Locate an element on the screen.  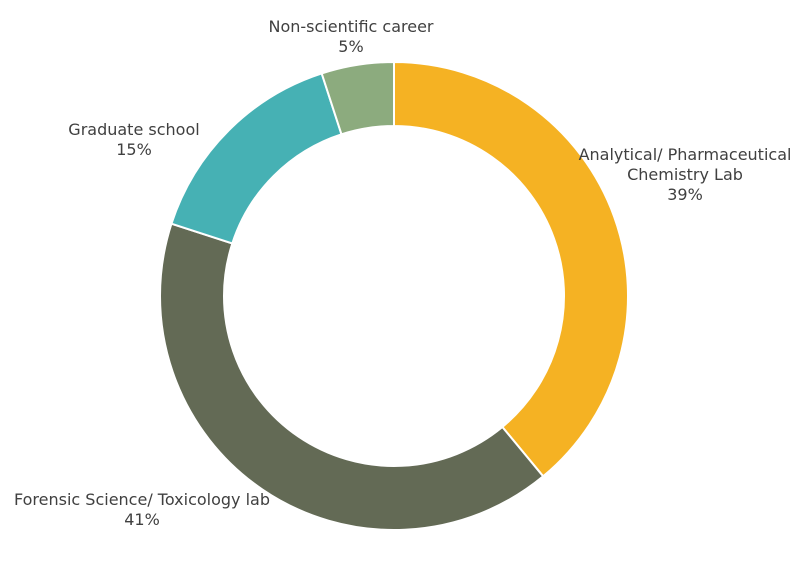
slice-percent: 15% is located at coordinates (134, 149).